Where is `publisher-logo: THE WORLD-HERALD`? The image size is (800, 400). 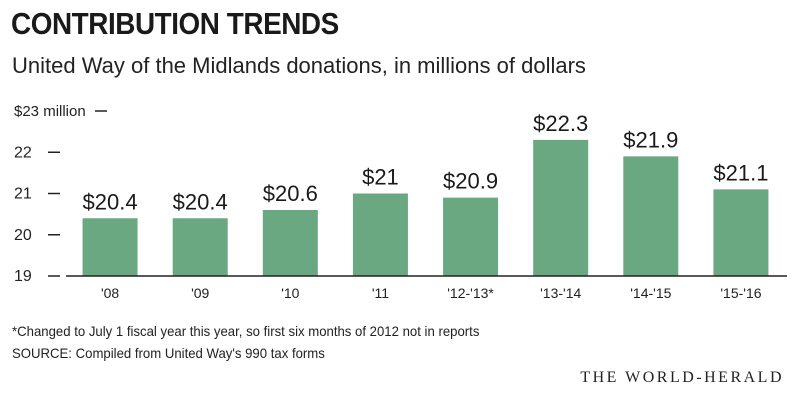 publisher-logo: THE WORLD-HERALD is located at coordinates (682, 377).